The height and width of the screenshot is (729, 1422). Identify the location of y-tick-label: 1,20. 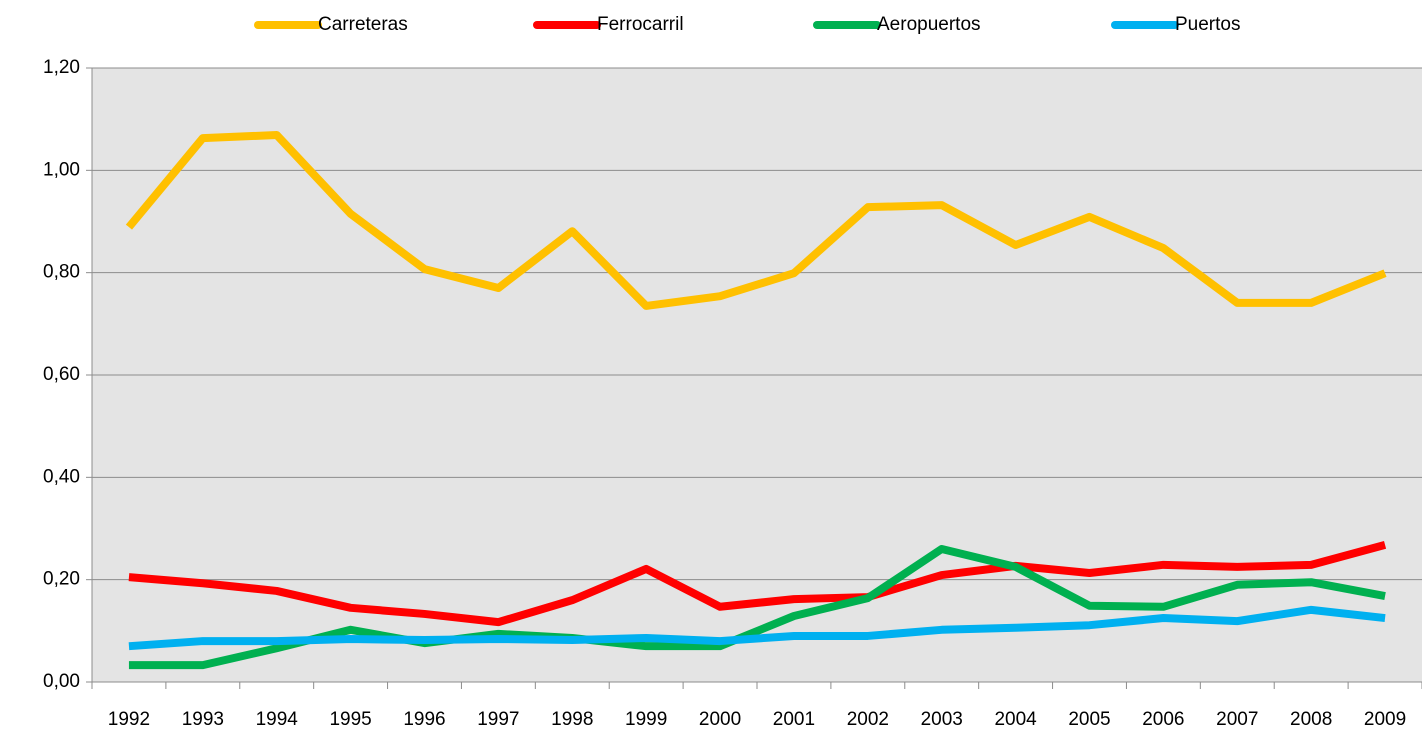
(61, 67).